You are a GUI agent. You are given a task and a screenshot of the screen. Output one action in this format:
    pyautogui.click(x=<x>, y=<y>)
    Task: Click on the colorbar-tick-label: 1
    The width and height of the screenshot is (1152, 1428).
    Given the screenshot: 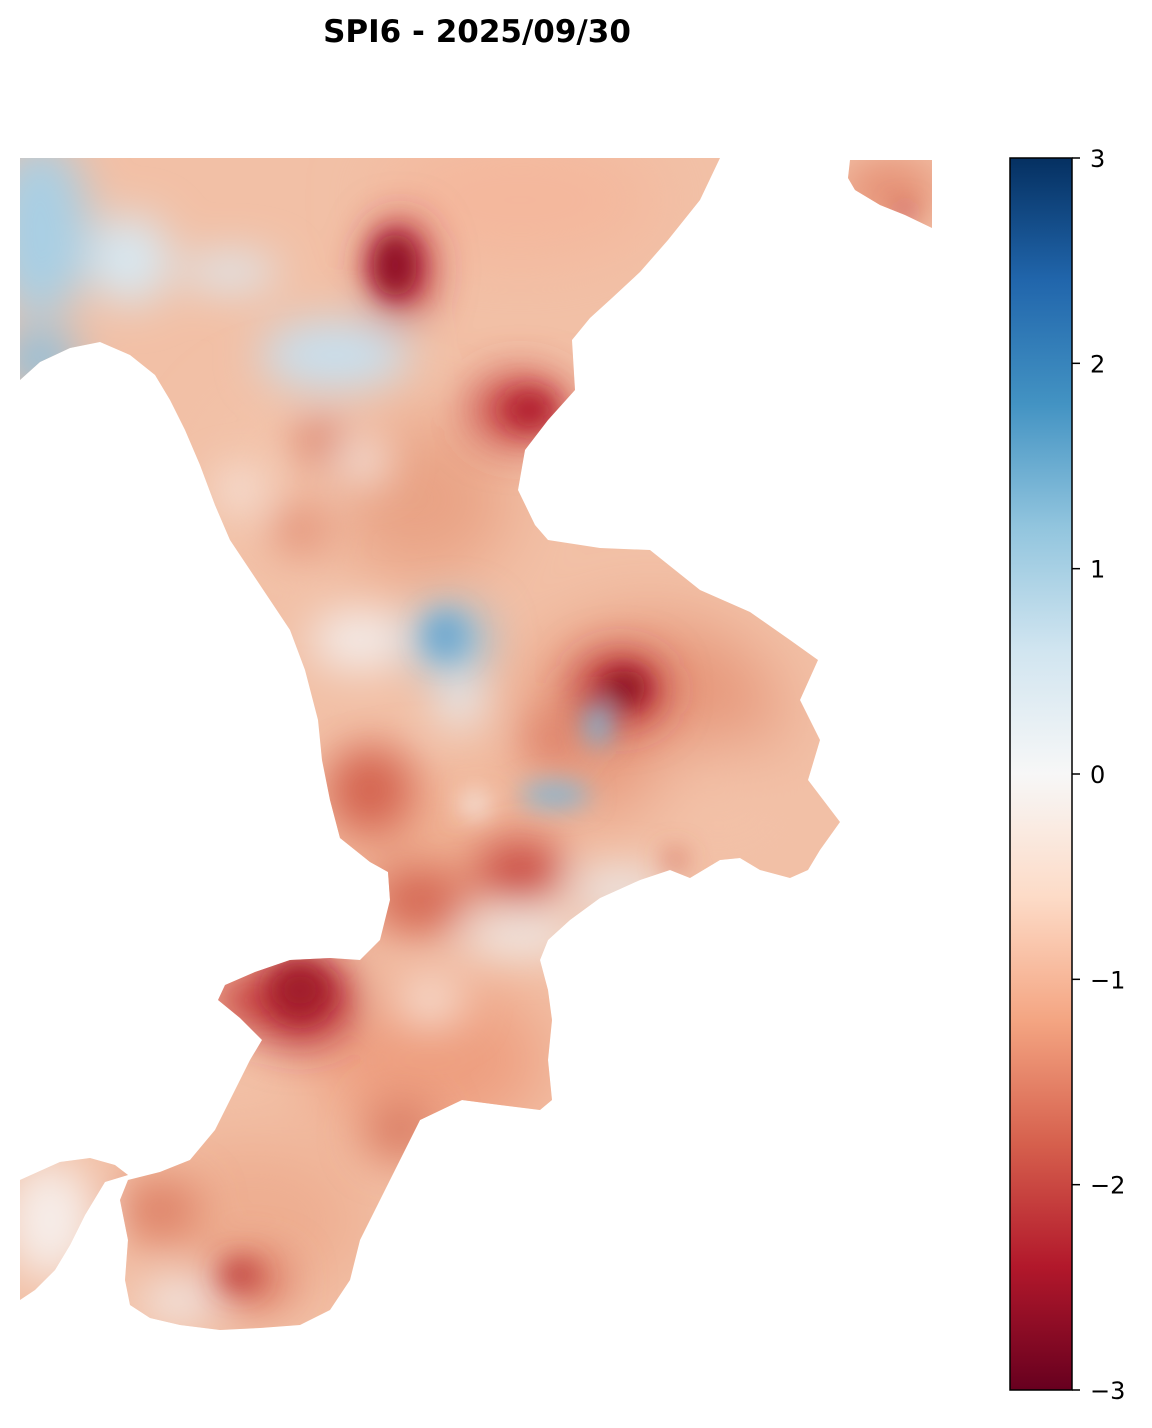 What is the action you would take?
    pyautogui.click(x=1097, y=570)
    